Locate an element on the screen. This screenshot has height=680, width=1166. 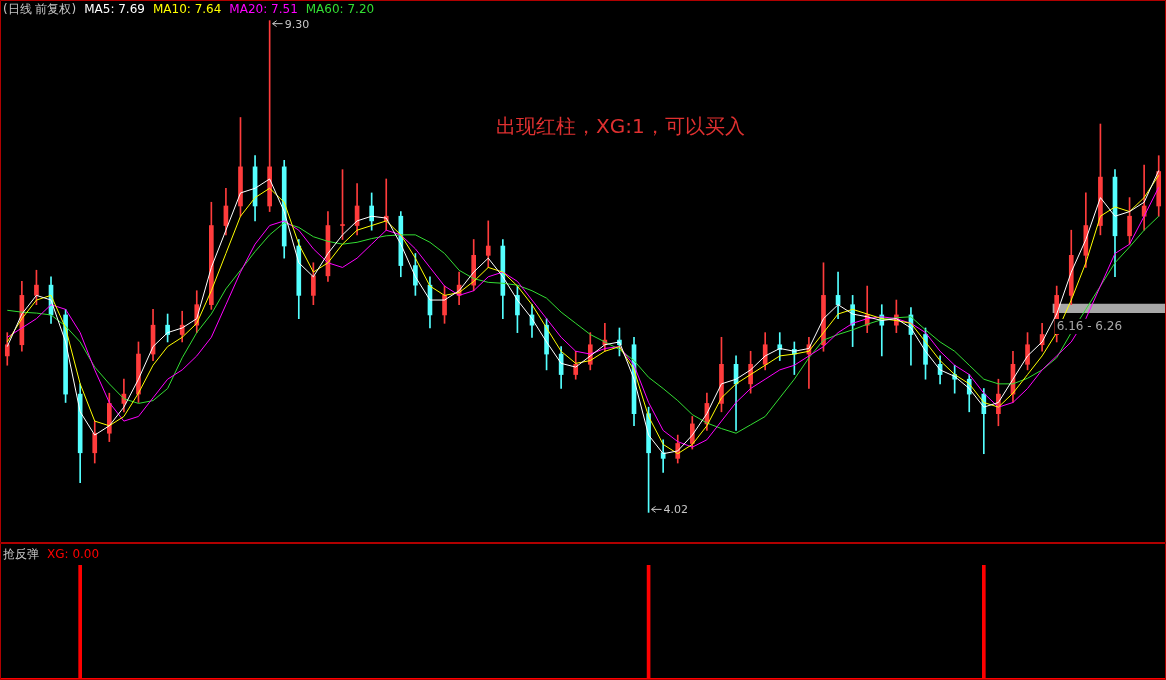
text: MA5: 7.69 is located at coordinates (114, 9).